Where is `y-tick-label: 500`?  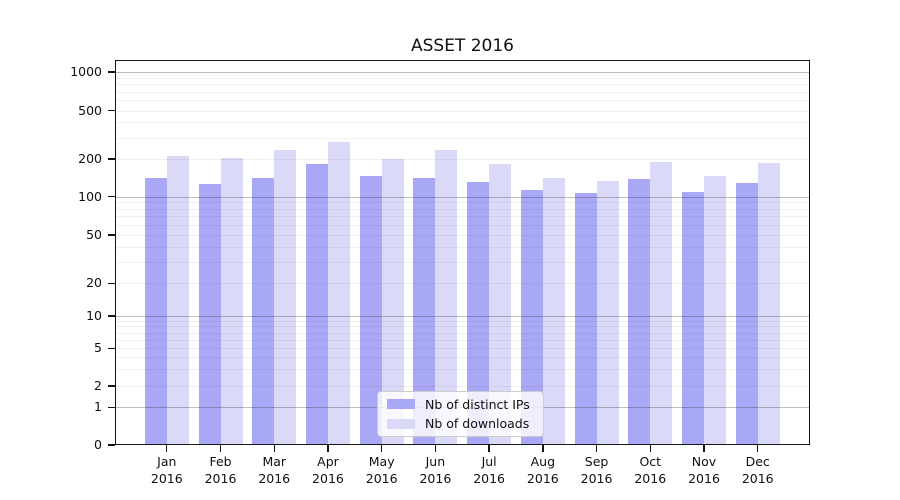 y-tick-label: 500 is located at coordinates (90, 110).